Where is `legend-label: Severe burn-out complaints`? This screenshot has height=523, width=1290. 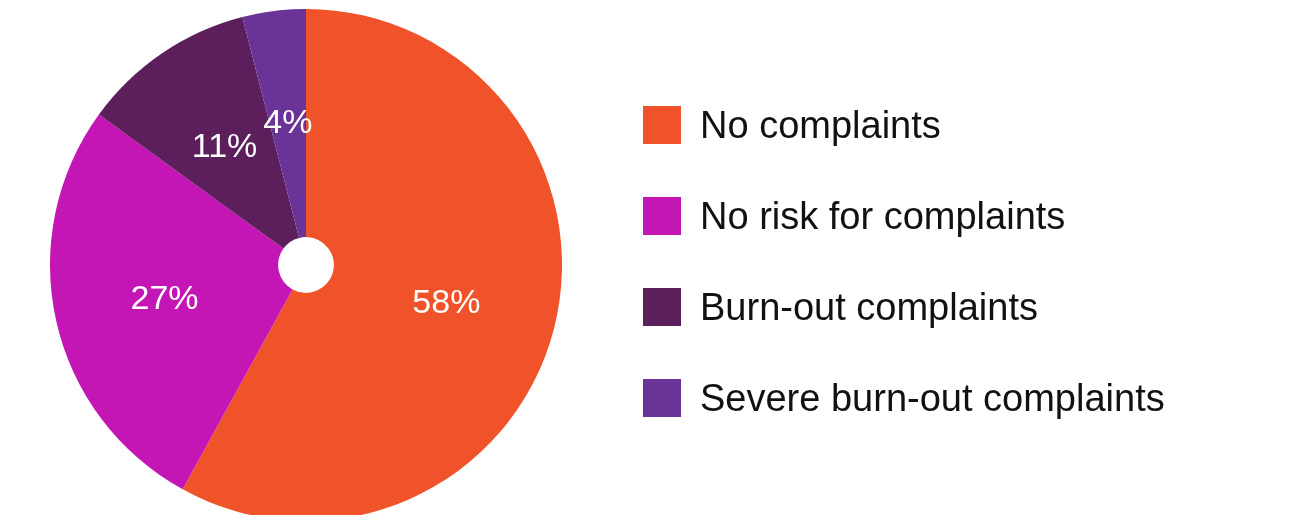
legend-label: Severe burn-out complaints is located at coordinates (932, 398).